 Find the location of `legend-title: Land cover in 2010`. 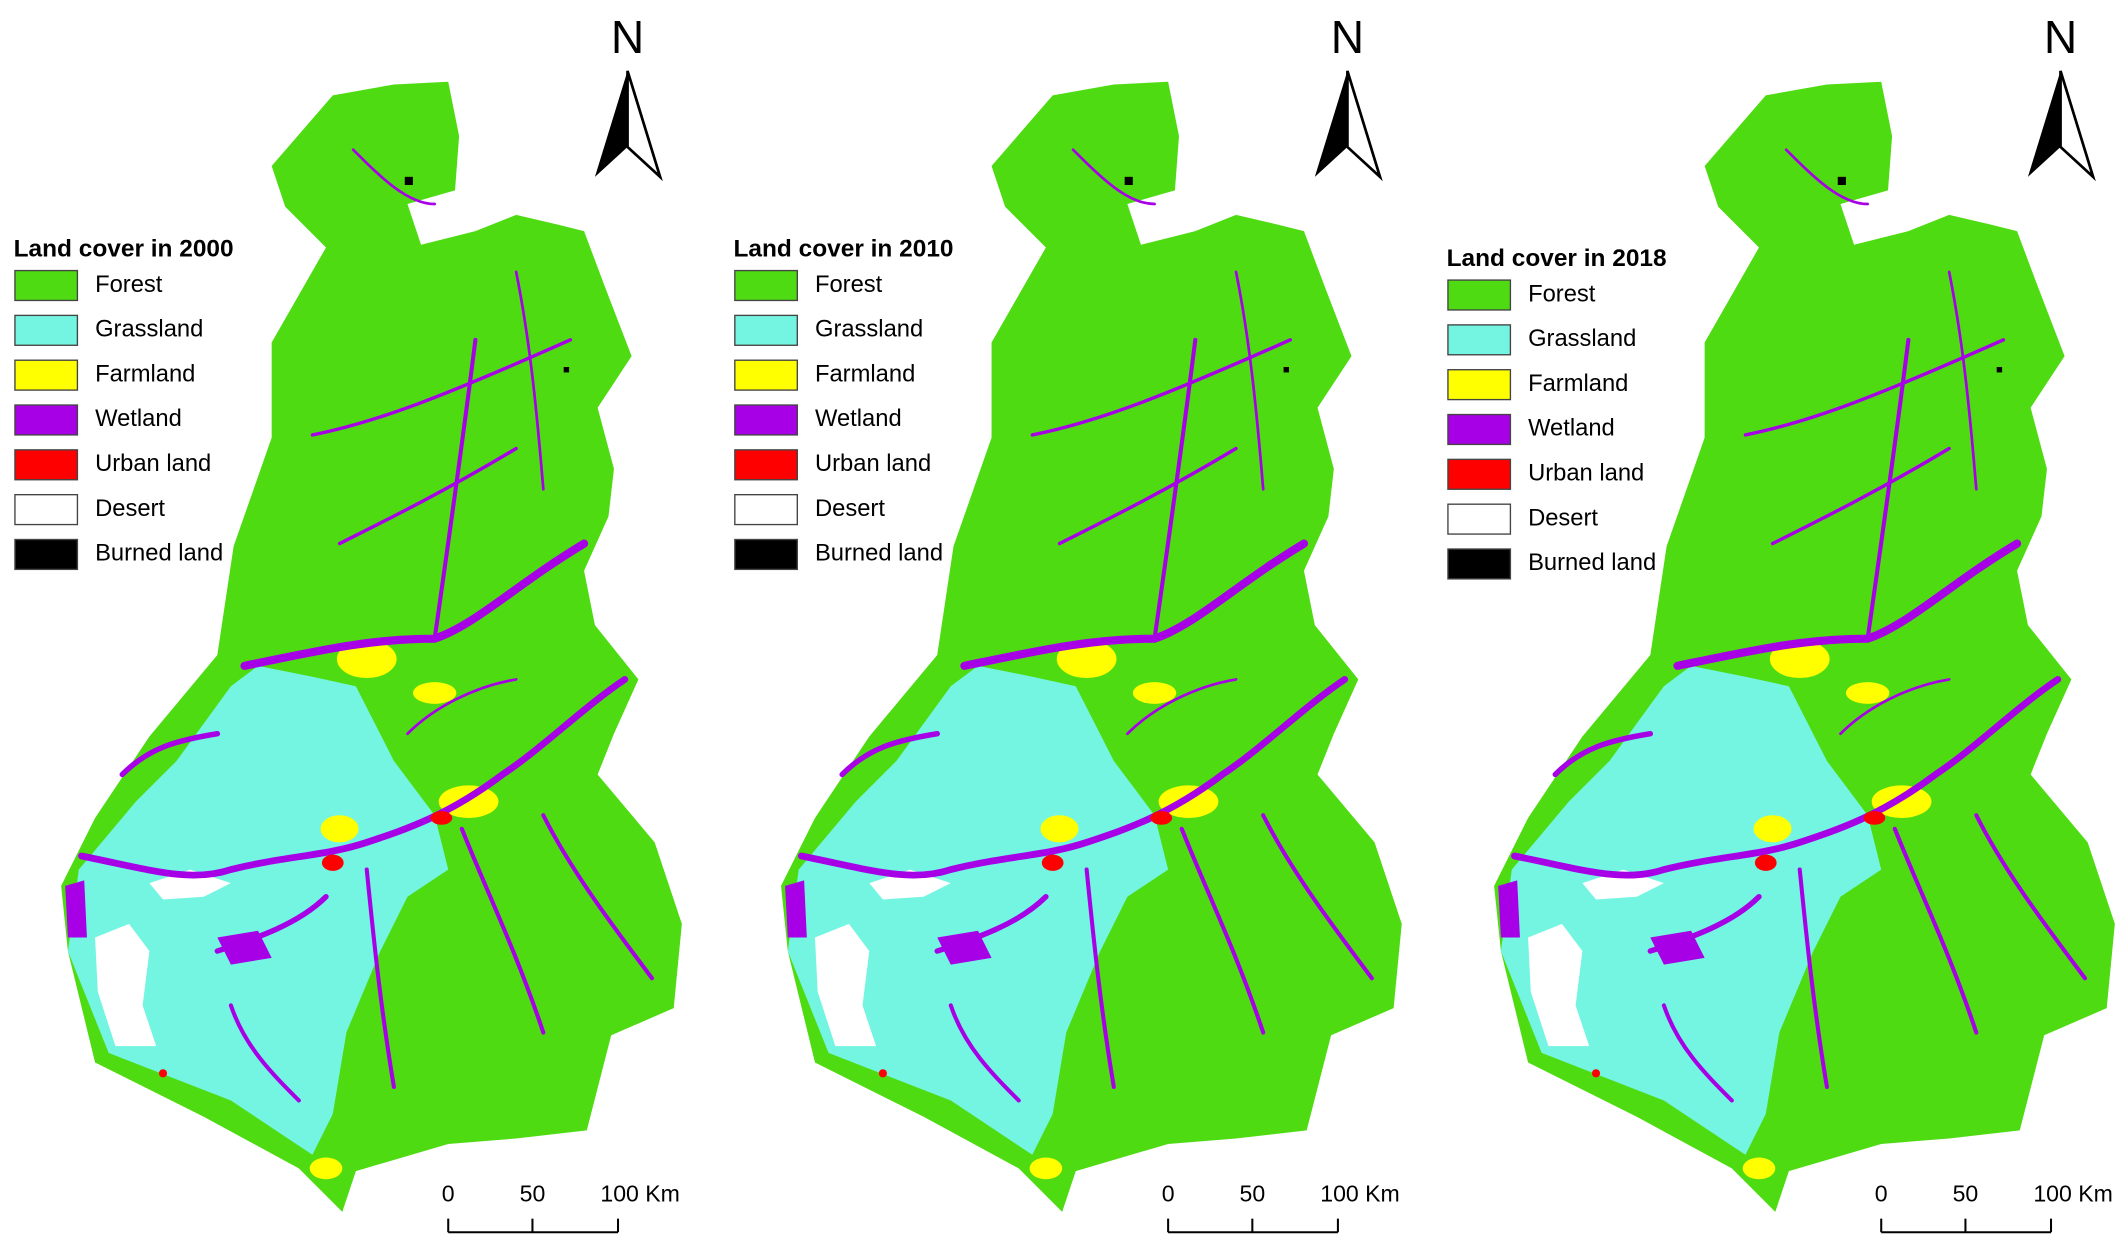

legend-title: Land cover in 2010 is located at coordinates (843, 249).